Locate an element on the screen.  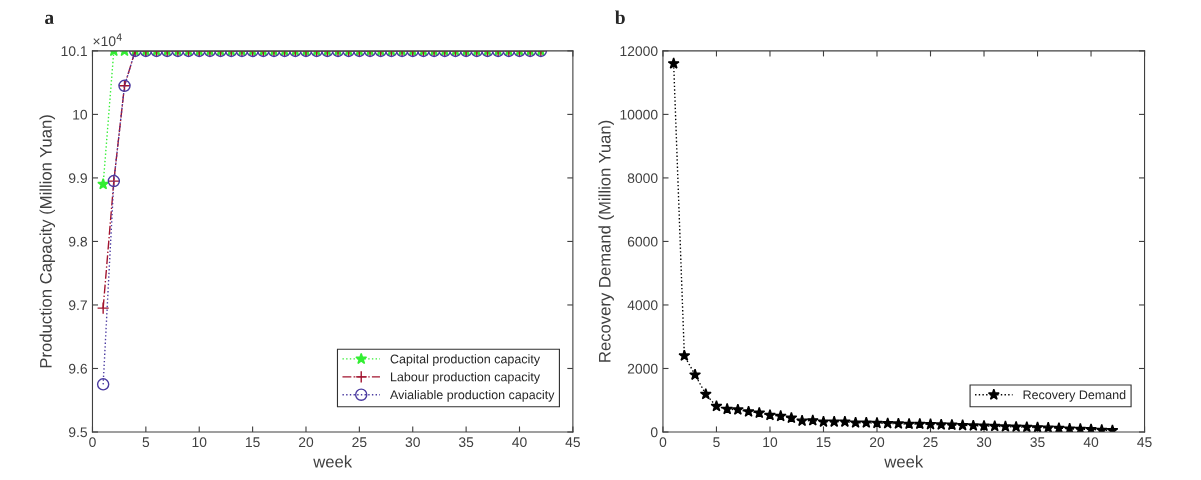
text: ×10$^{4}$ is located at coordinates (107, 40).